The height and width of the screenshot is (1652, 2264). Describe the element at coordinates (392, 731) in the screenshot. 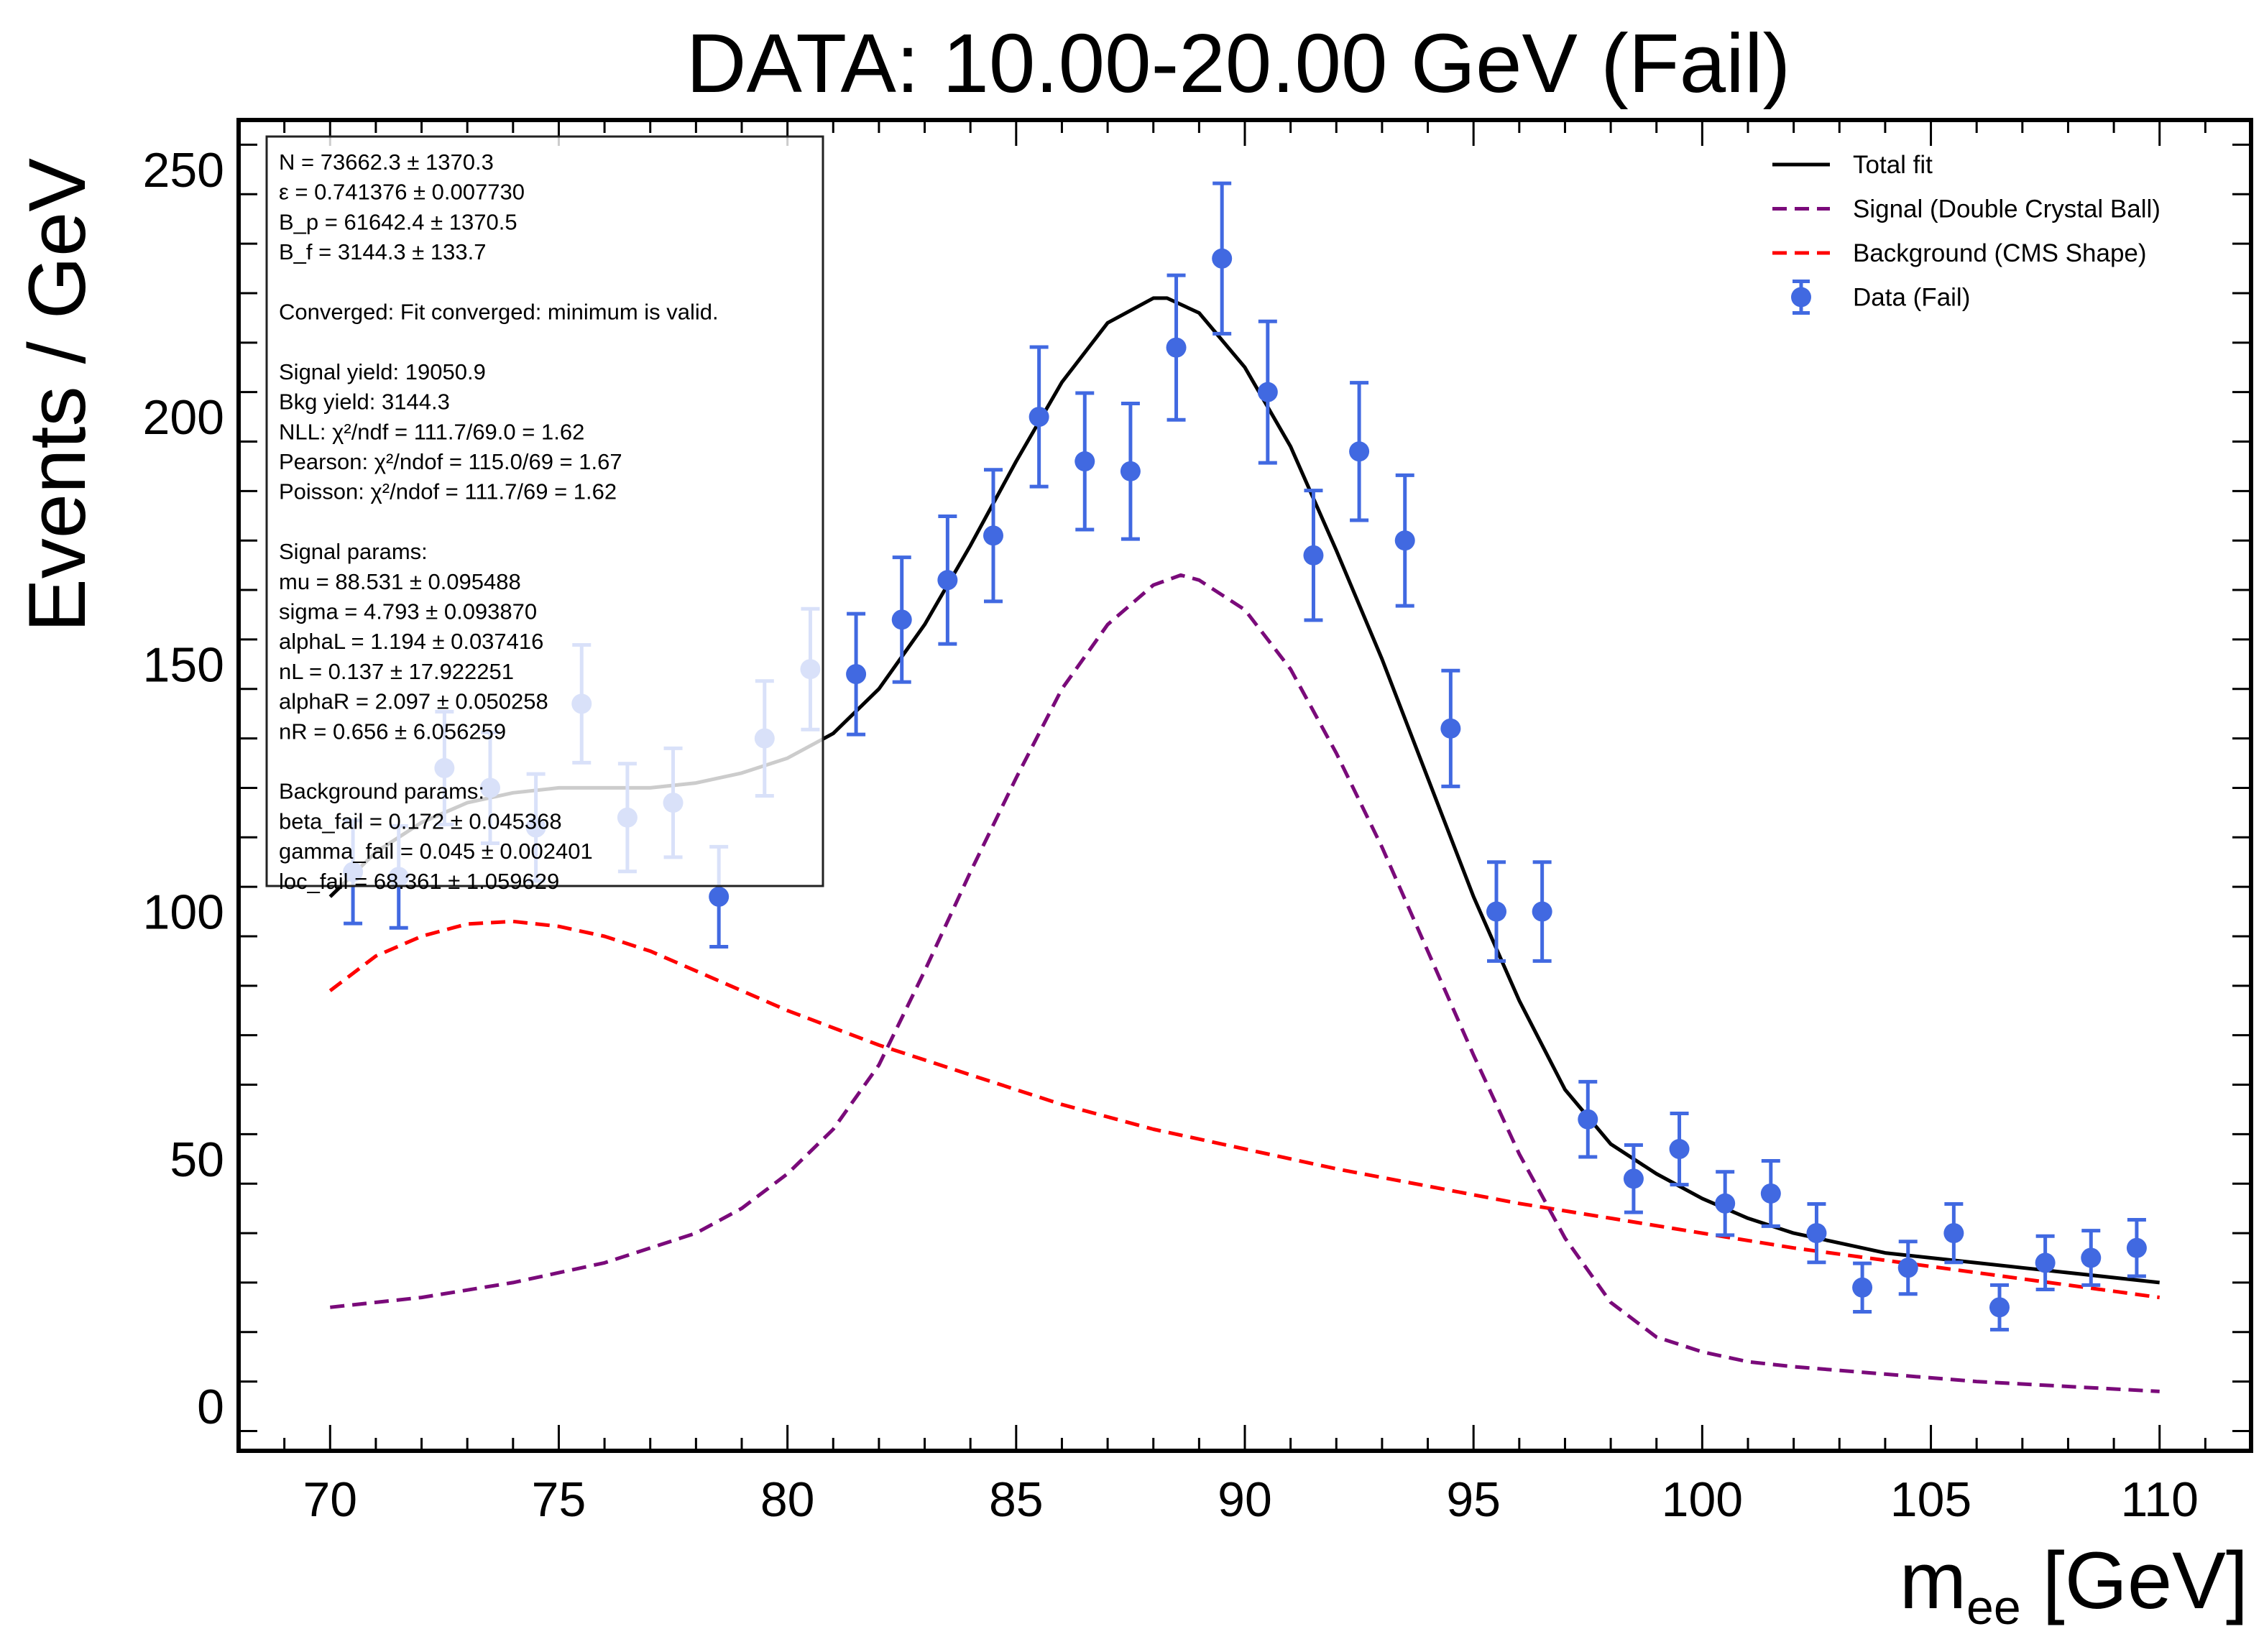

I see `stats-line: nR = 0.656 ± 6.056259` at that location.